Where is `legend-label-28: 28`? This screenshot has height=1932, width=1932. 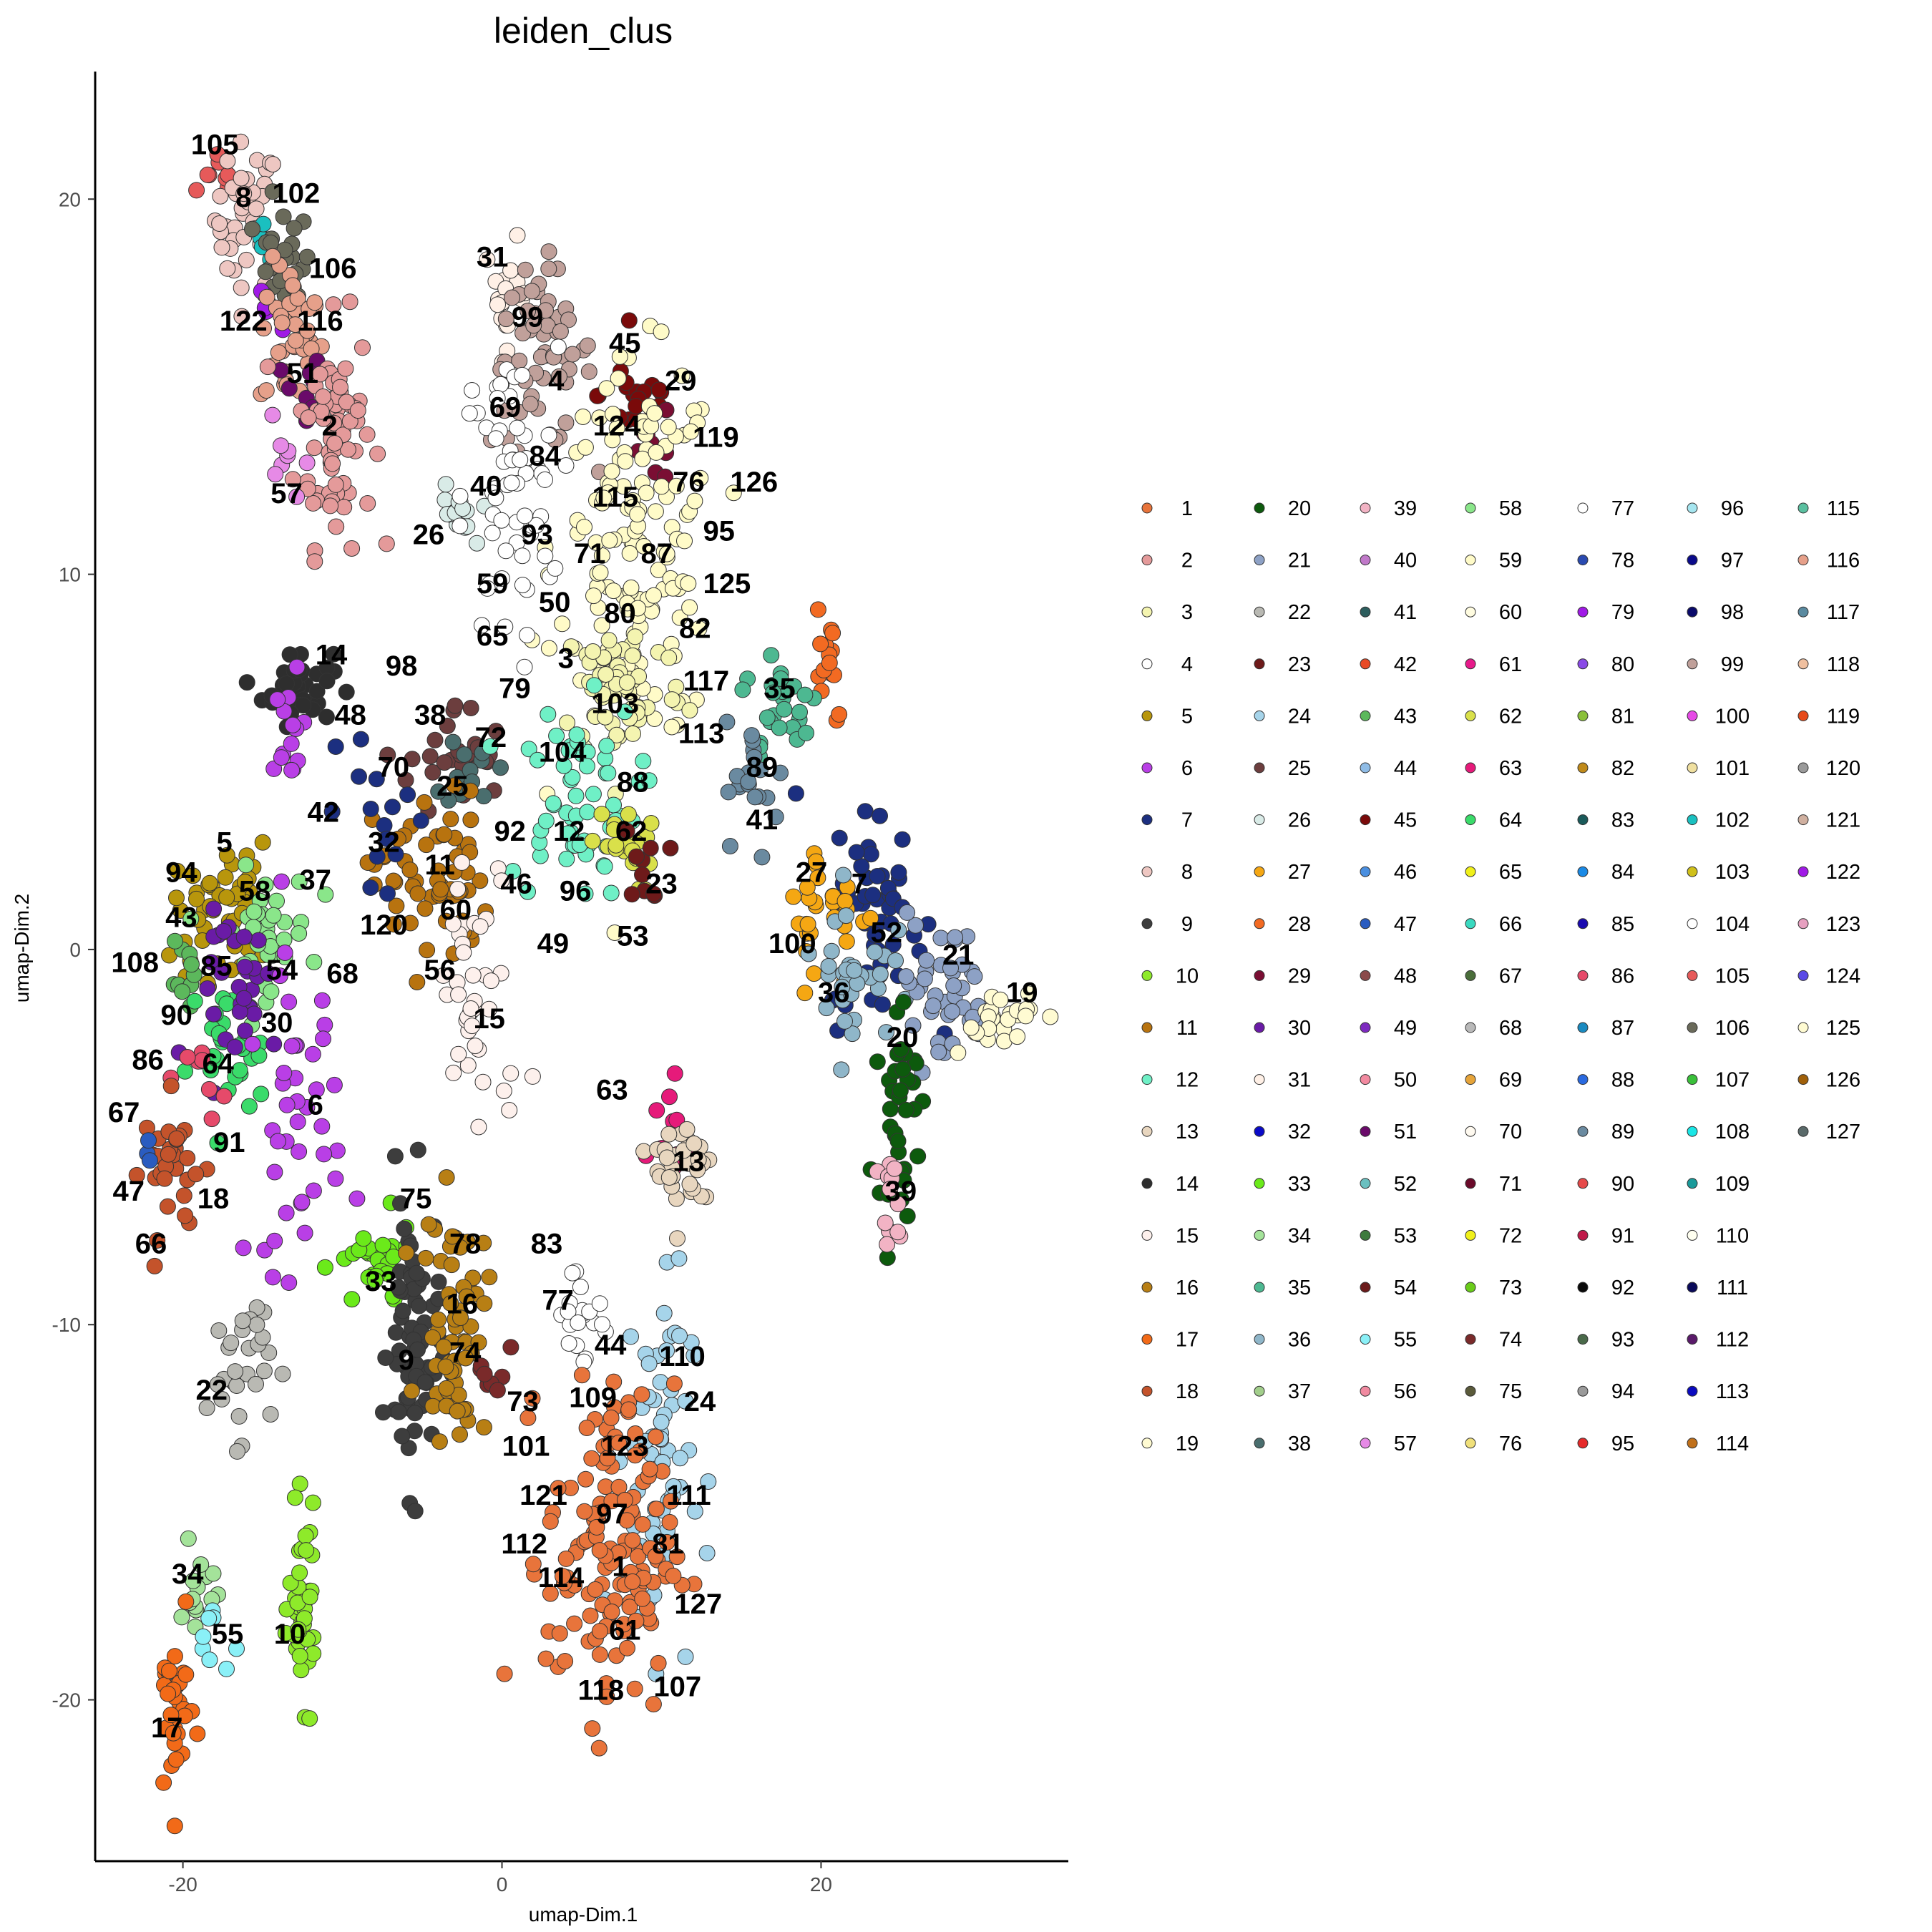
legend-label-28: 28 is located at coordinates (1299, 924).